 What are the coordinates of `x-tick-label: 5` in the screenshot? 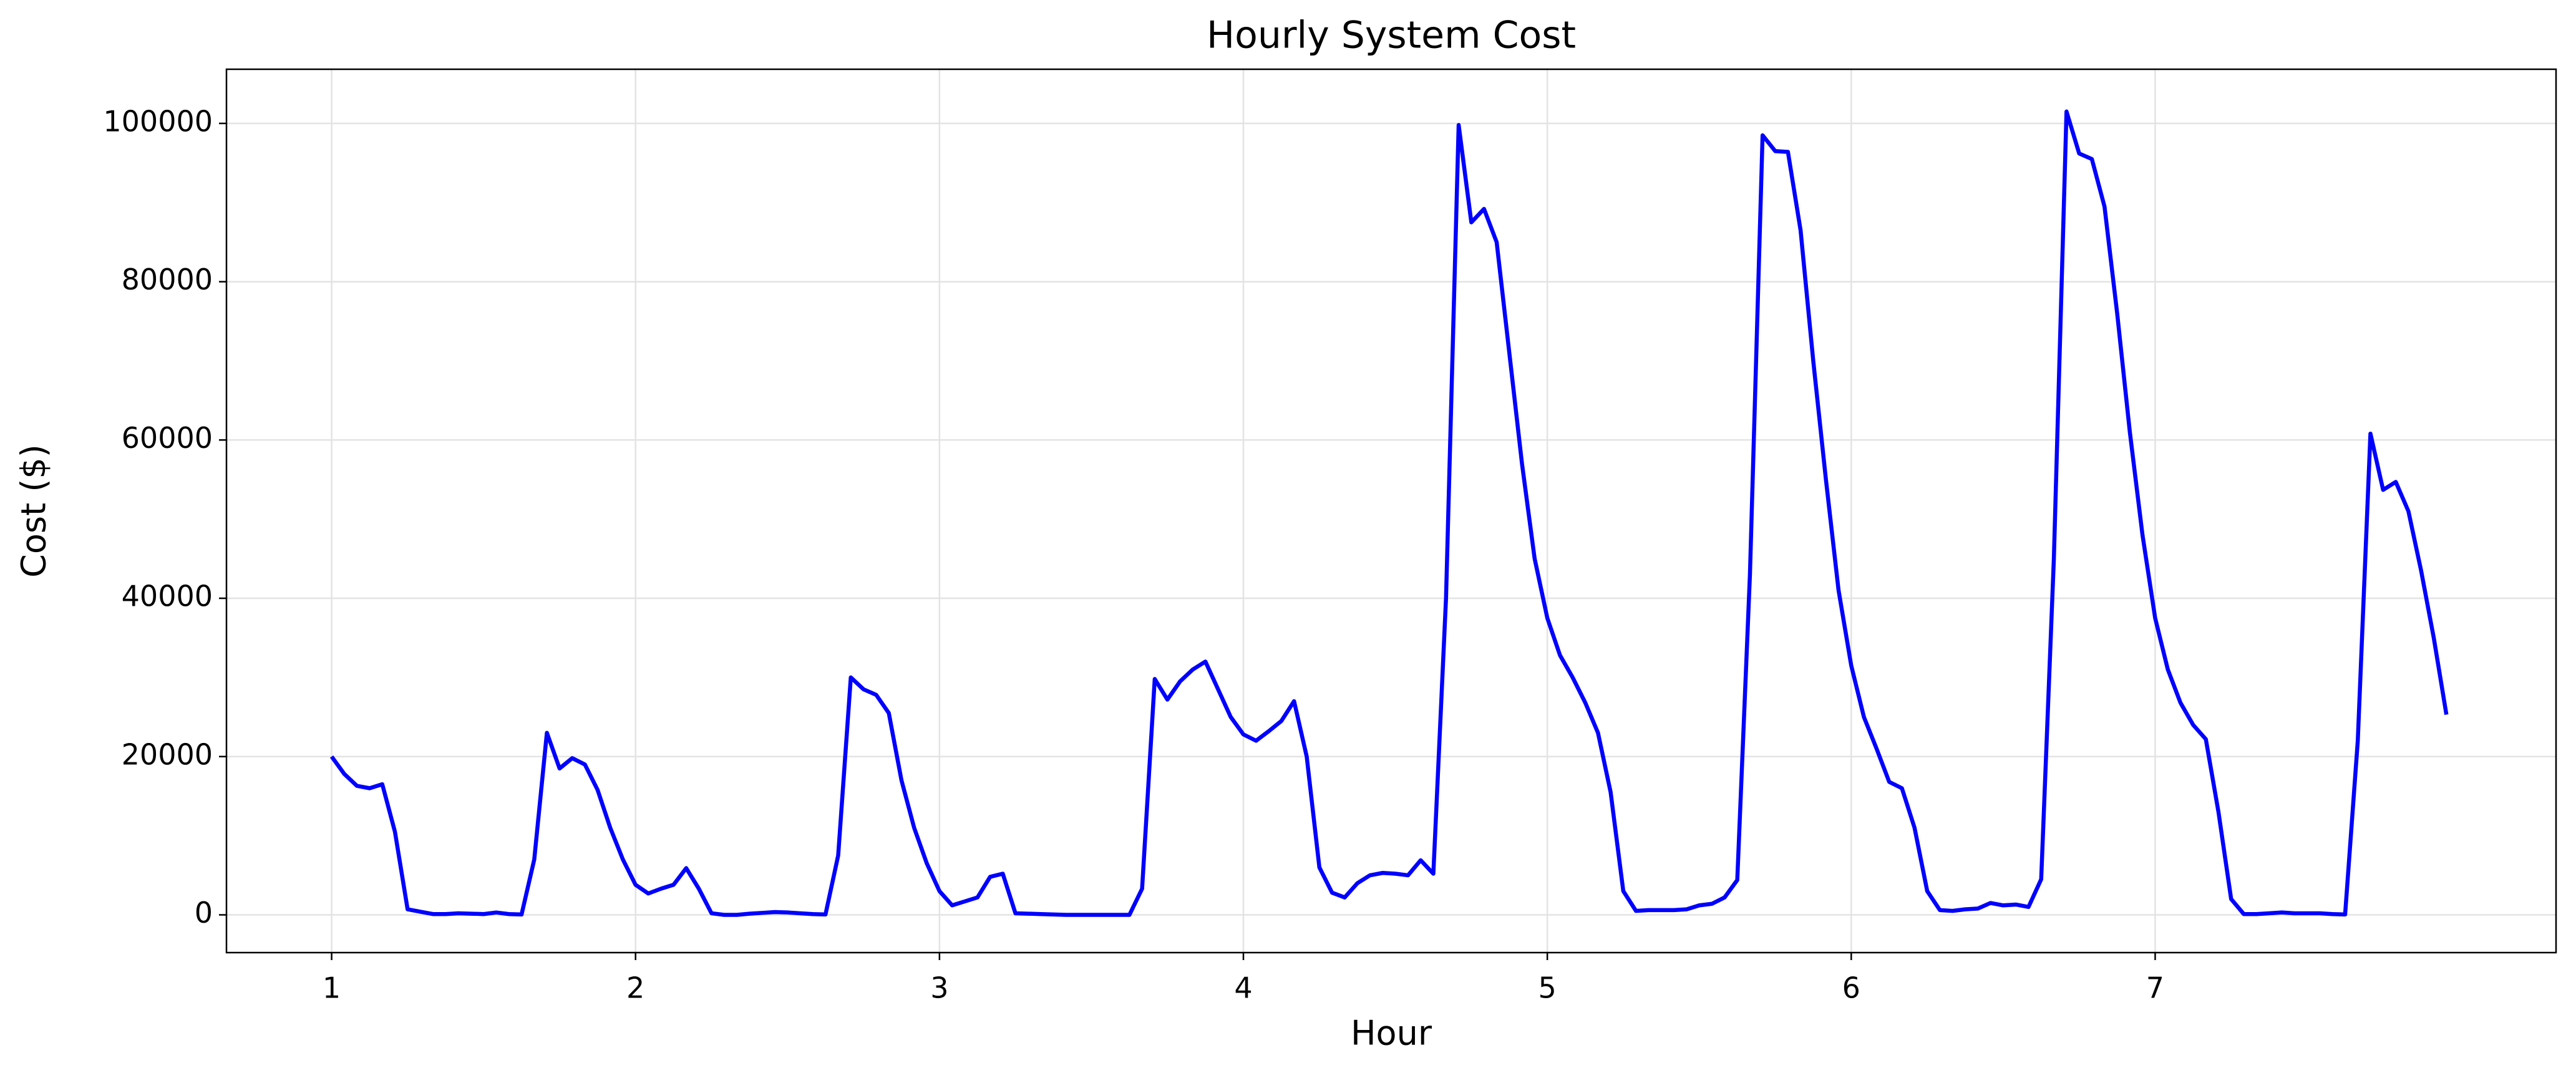 It's located at (1547, 988).